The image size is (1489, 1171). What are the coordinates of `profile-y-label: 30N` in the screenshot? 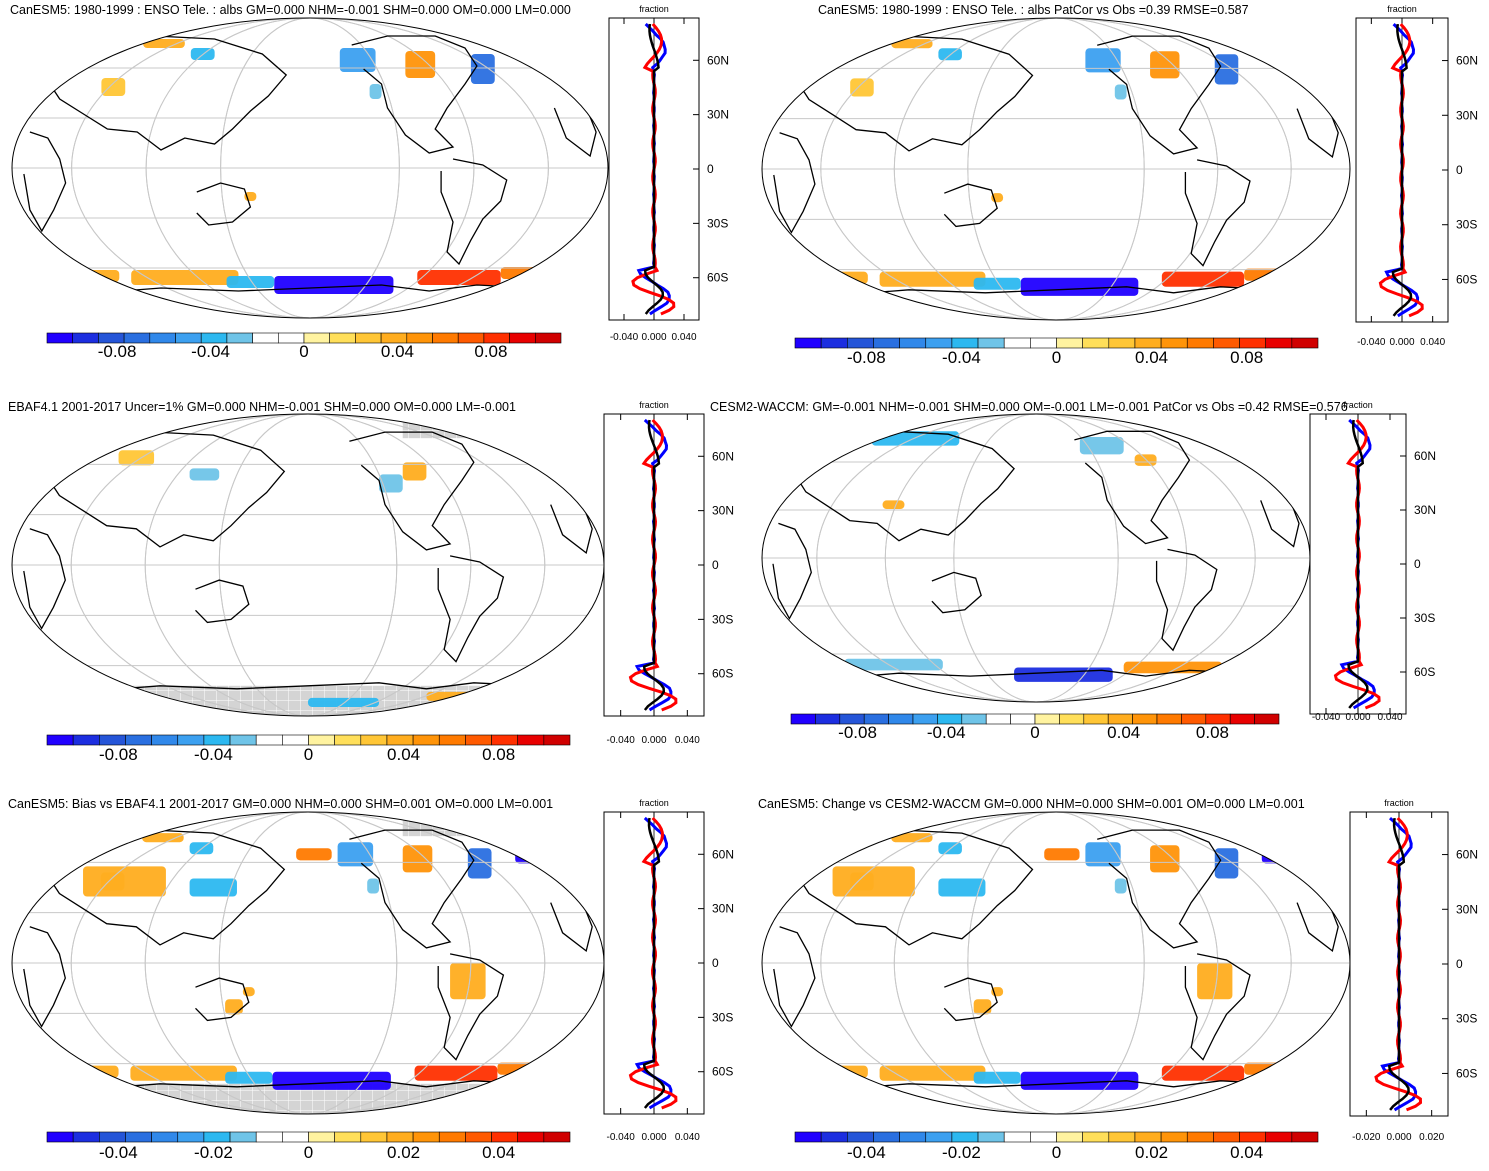 It's located at (1425, 510).